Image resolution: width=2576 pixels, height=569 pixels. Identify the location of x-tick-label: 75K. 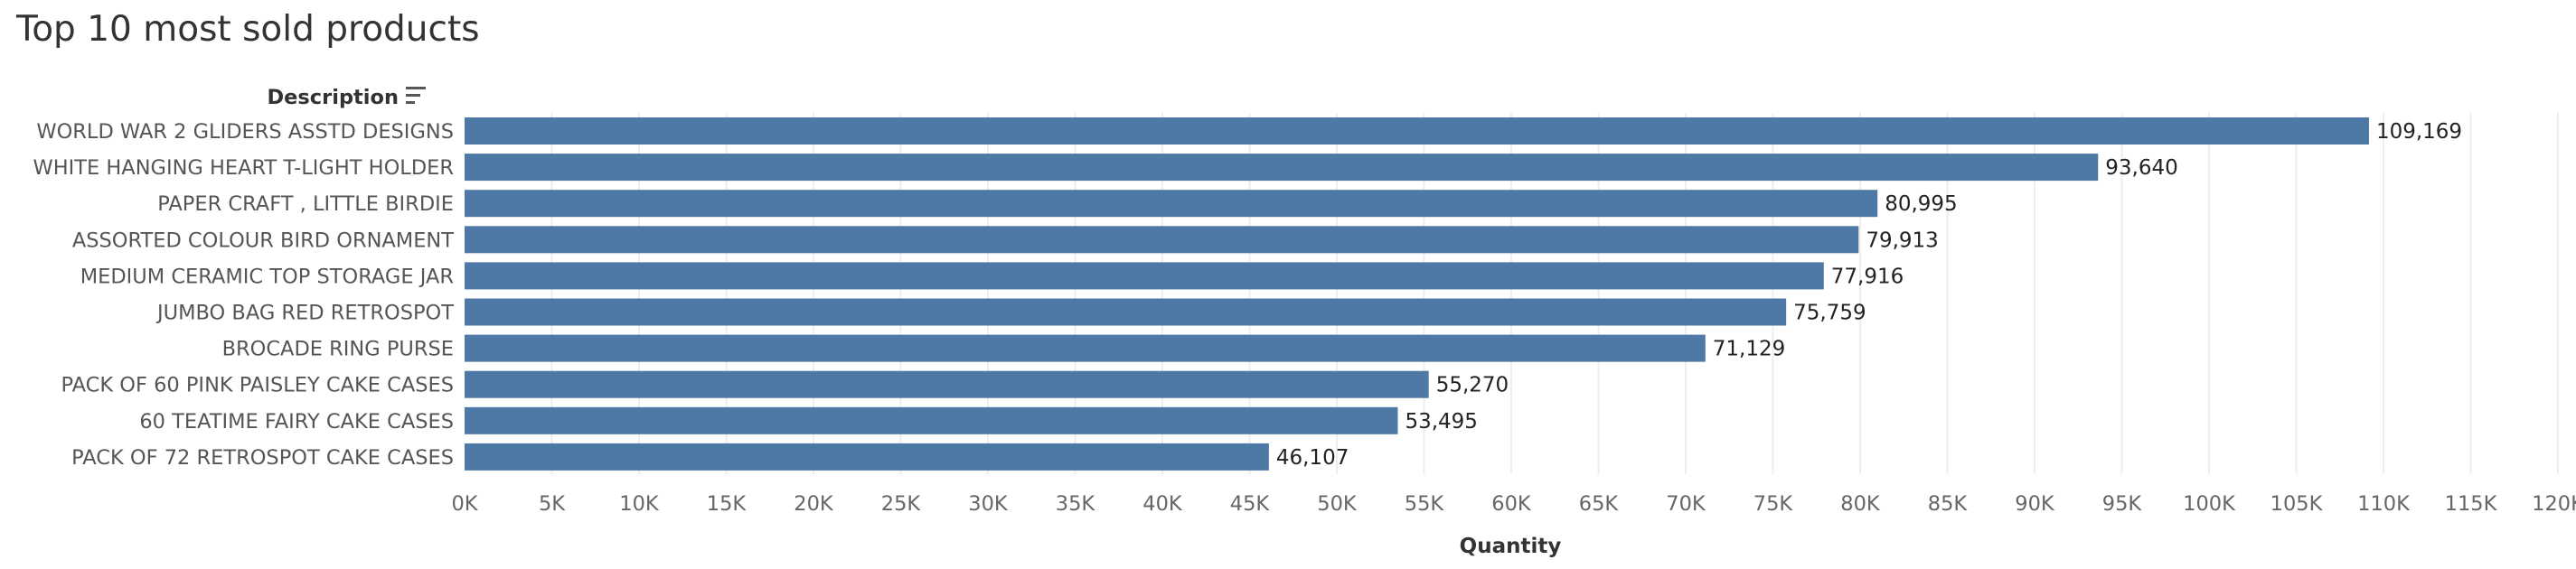
(1774, 504).